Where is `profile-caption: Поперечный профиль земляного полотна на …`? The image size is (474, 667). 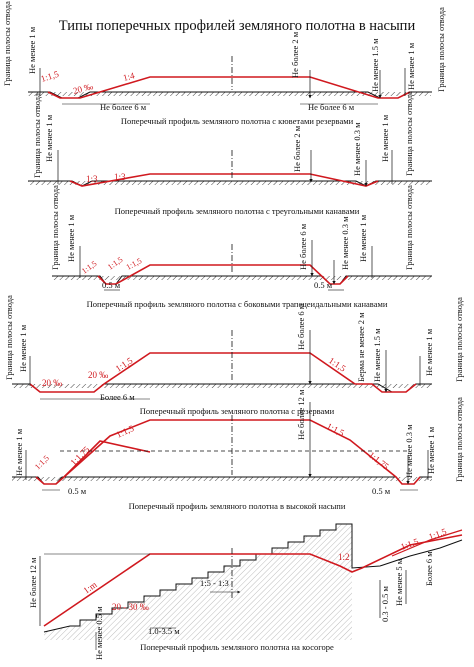
profile-caption: Поперечный профиль земляного полотна на … is located at coordinates (237, 647).